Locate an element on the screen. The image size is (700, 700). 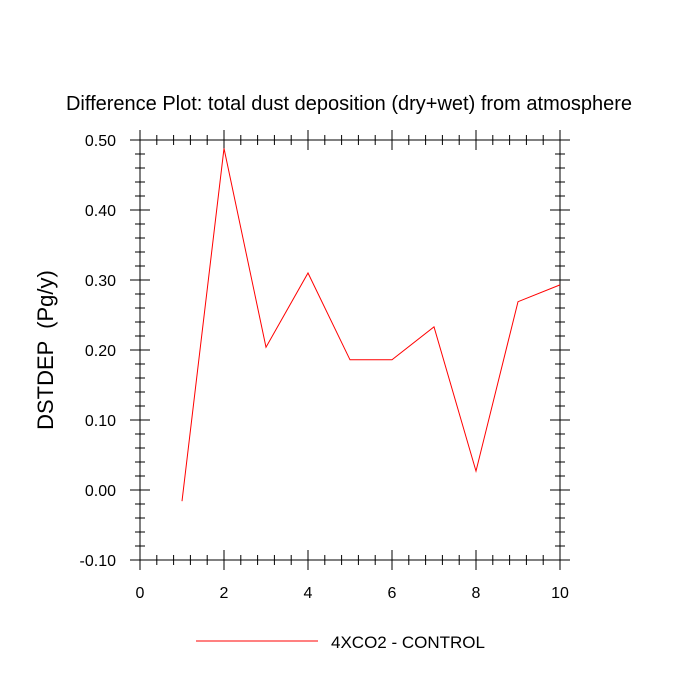
x-tick-label: 0 is located at coordinates (140, 593).